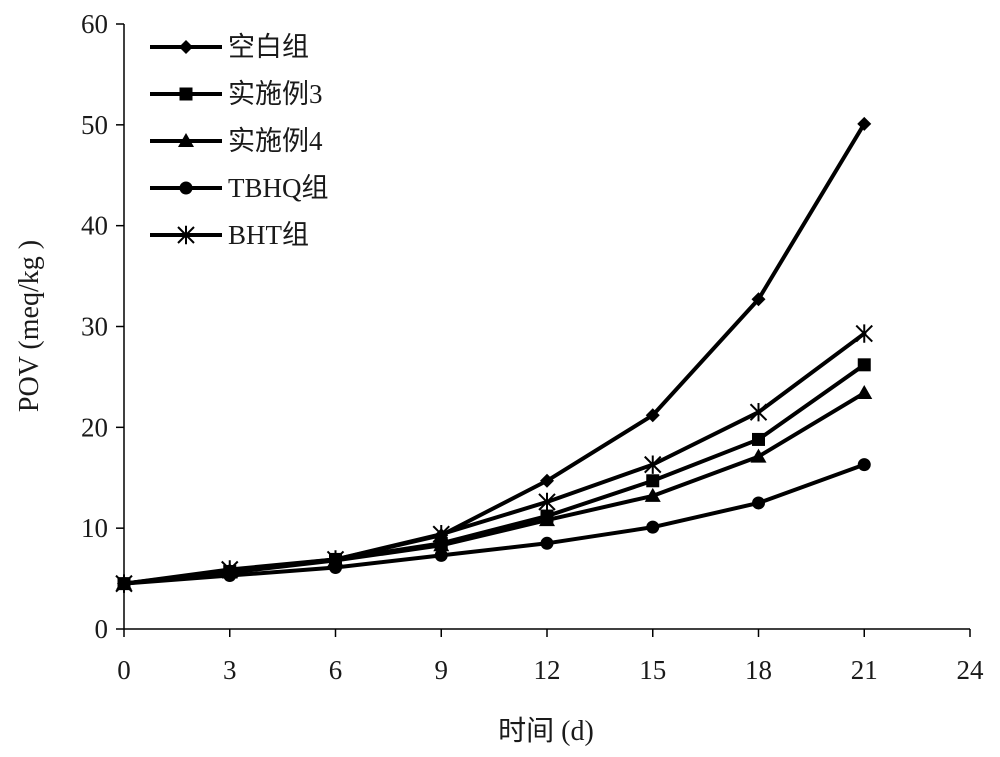 This screenshot has width=1000, height=757. Describe the element at coordinates (94, 327) in the screenshot. I see `y-tick-label: 30` at that location.